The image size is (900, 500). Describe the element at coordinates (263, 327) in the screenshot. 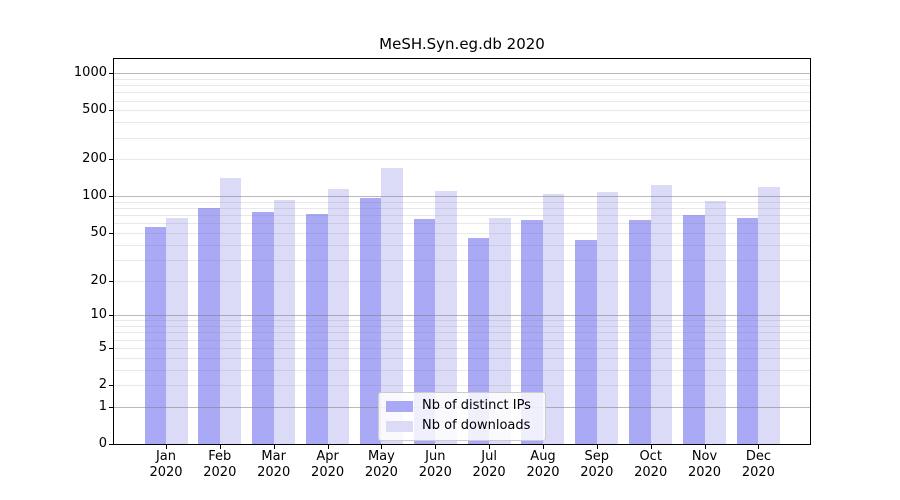

I see `bar-distinct-ips-mar` at that location.